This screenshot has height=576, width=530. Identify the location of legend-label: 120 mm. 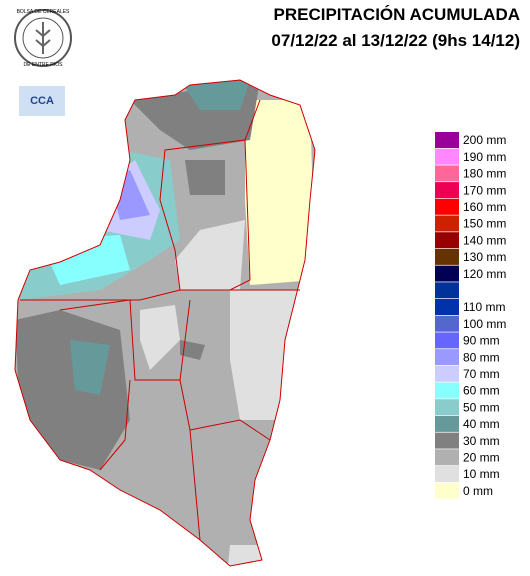
(484, 274).